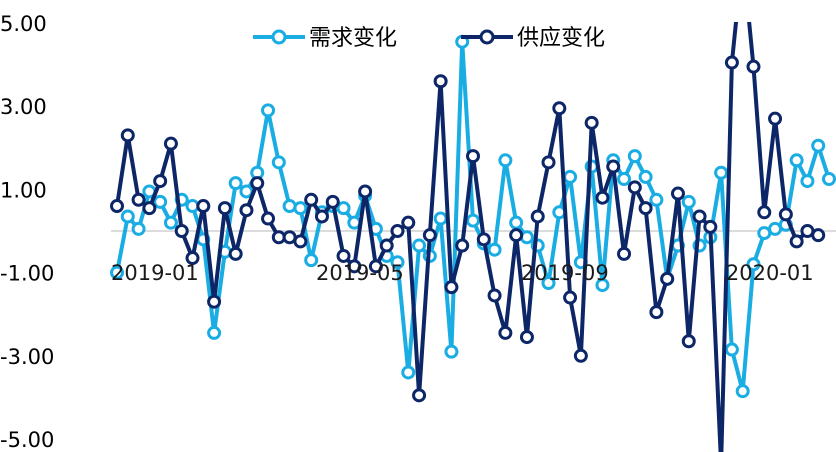 Image resolution: width=836 pixels, height=452 pixels. I want to click on y-tick-label: -1.00, so click(27, 274).